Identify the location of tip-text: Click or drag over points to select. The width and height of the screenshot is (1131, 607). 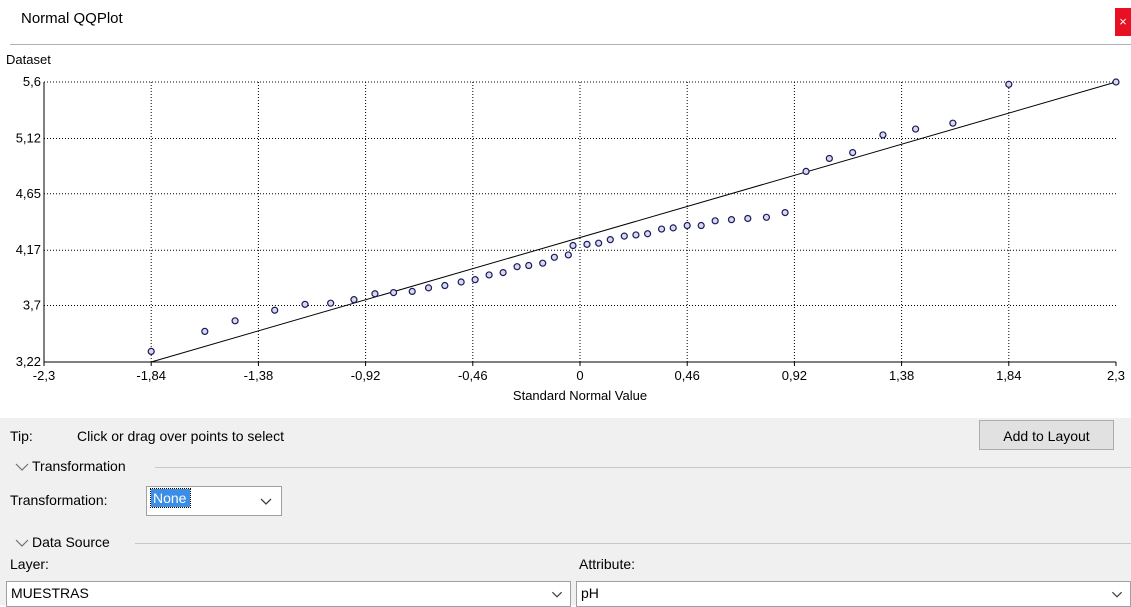
(180, 436).